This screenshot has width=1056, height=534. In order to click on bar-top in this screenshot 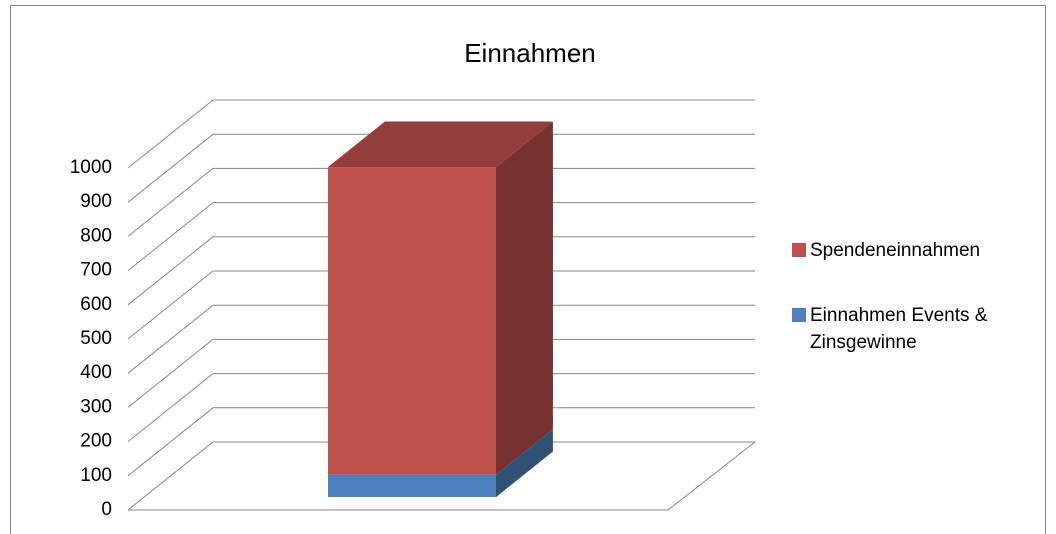, I will do `click(440, 144)`.